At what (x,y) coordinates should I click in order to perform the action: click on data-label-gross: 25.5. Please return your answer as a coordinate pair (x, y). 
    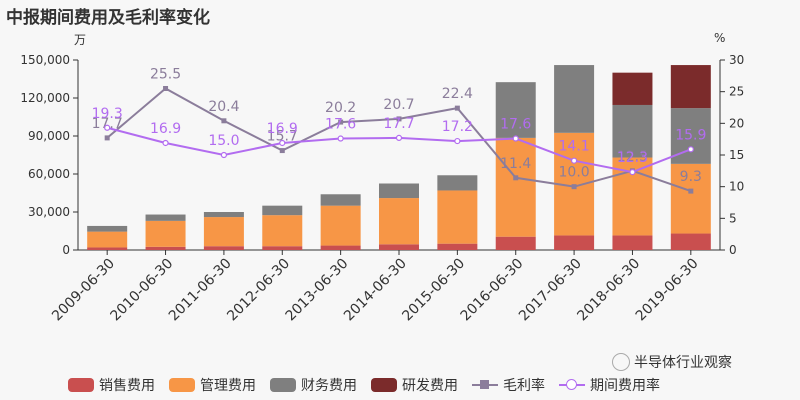
    Looking at the image, I should click on (165, 75).